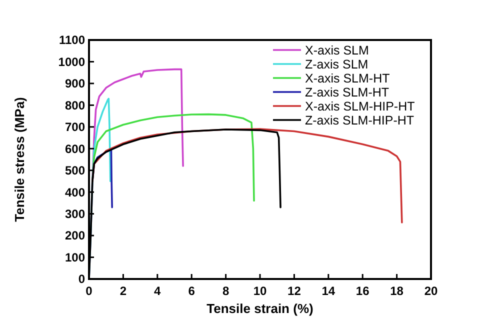 This screenshot has width=500, height=323. Describe the element at coordinates (82, 279) in the screenshot. I see `y-tick-label: 0` at that location.